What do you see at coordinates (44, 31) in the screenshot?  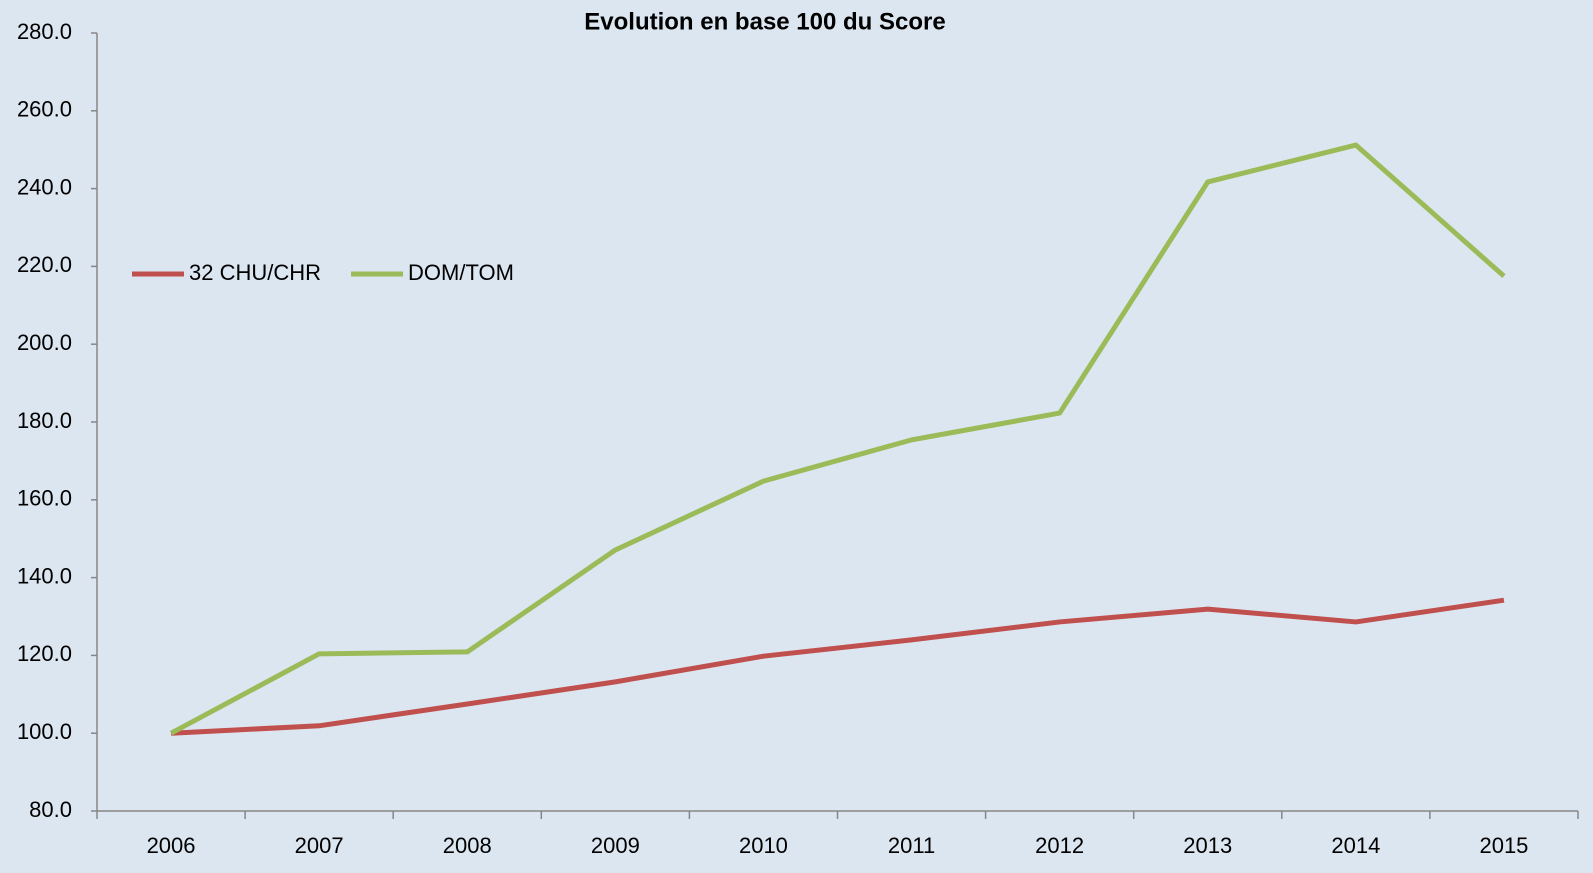 I see `y-tick-label: 280.0` at bounding box center [44, 31].